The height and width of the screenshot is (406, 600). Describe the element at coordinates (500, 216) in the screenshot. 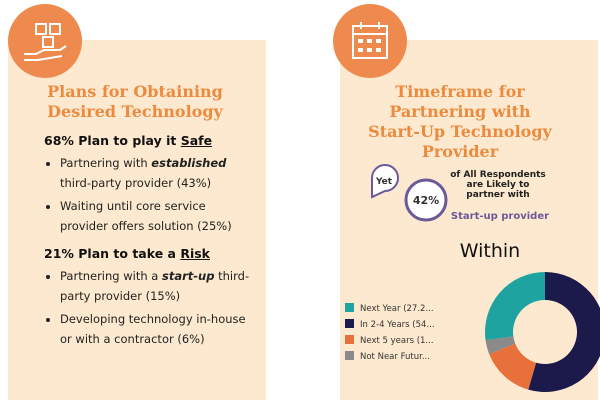

I see `note-highlight: Start-up provider` at that location.